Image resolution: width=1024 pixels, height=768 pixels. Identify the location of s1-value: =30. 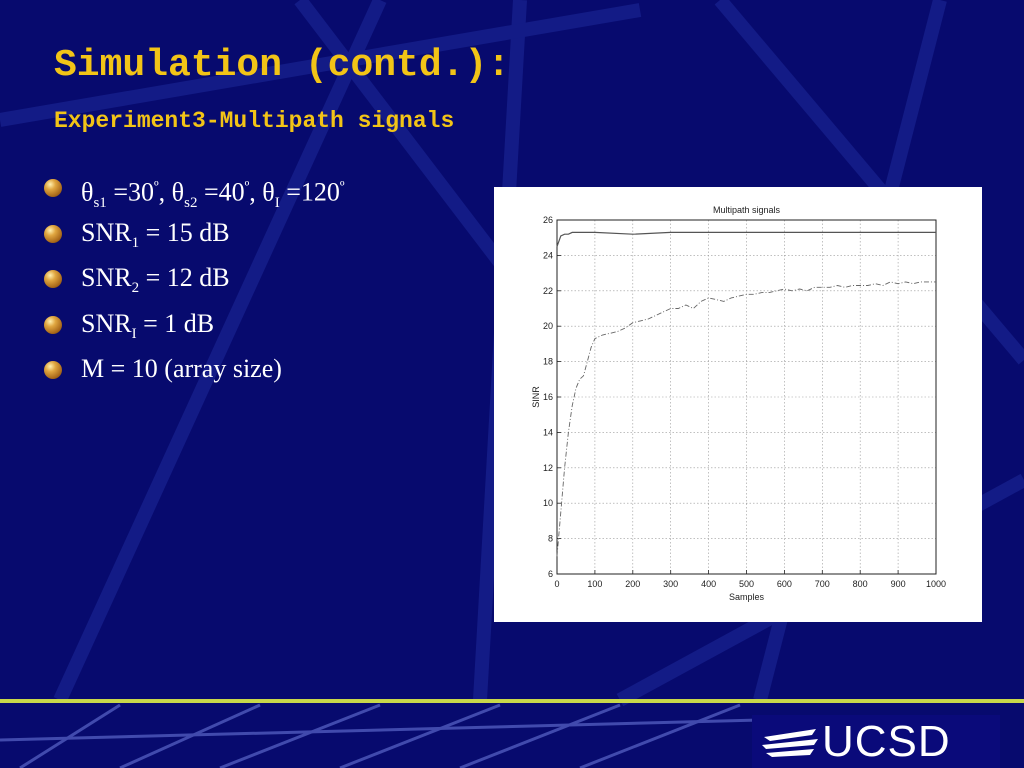
(130, 192).